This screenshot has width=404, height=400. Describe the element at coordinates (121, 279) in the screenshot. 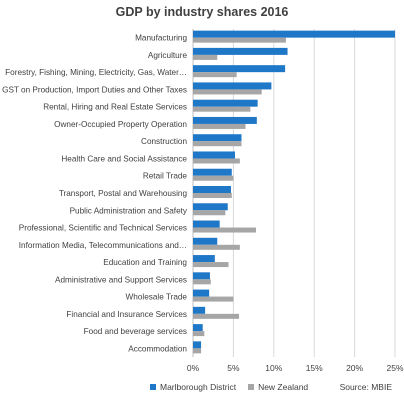

I see `category-label: Administrative and Support Services` at that location.